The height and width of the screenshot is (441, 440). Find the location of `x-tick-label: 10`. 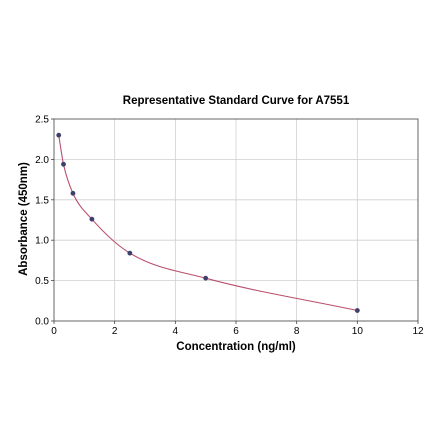

x-tick-label: 10 is located at coordinates (358, 331).